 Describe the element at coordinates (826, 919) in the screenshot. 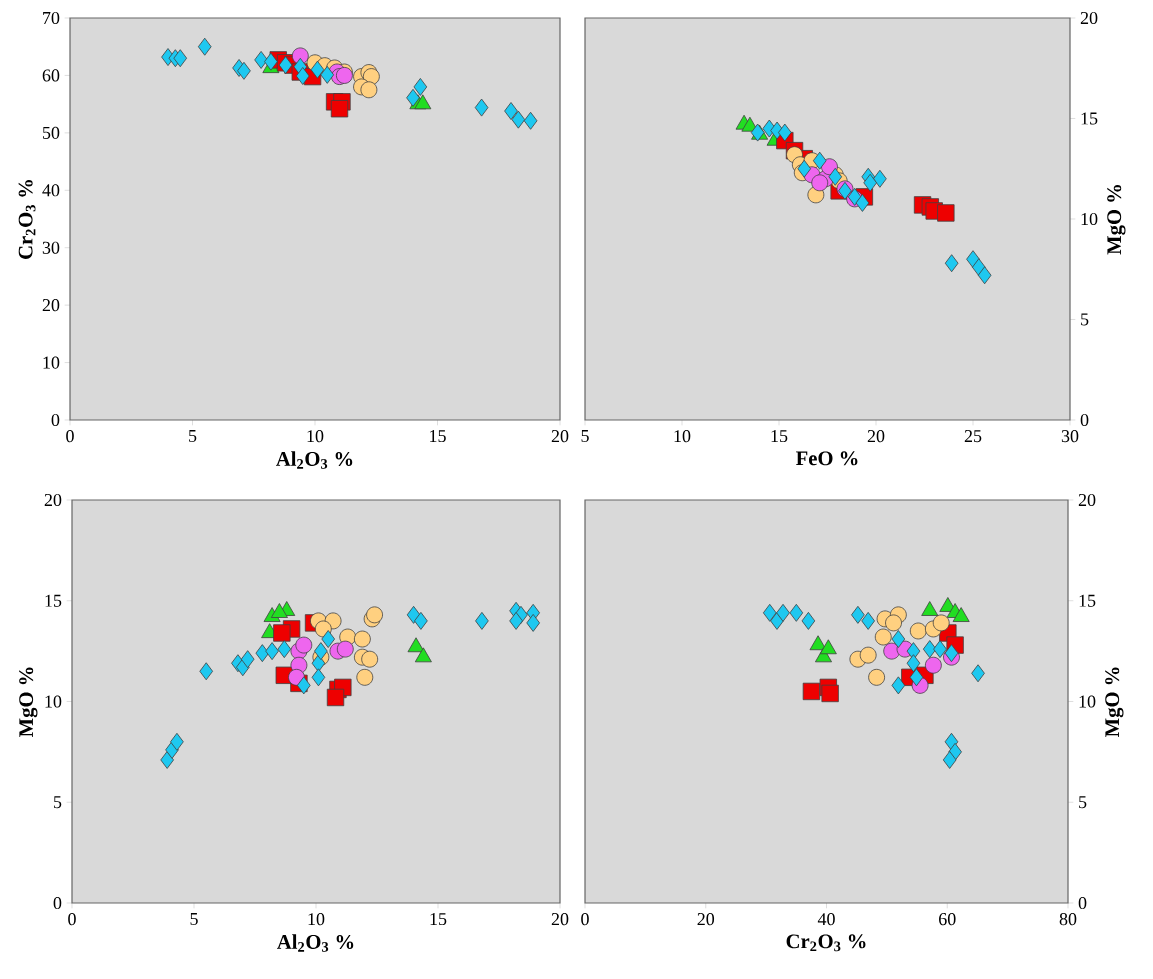

I see `x-tick-label: 40` at that location.